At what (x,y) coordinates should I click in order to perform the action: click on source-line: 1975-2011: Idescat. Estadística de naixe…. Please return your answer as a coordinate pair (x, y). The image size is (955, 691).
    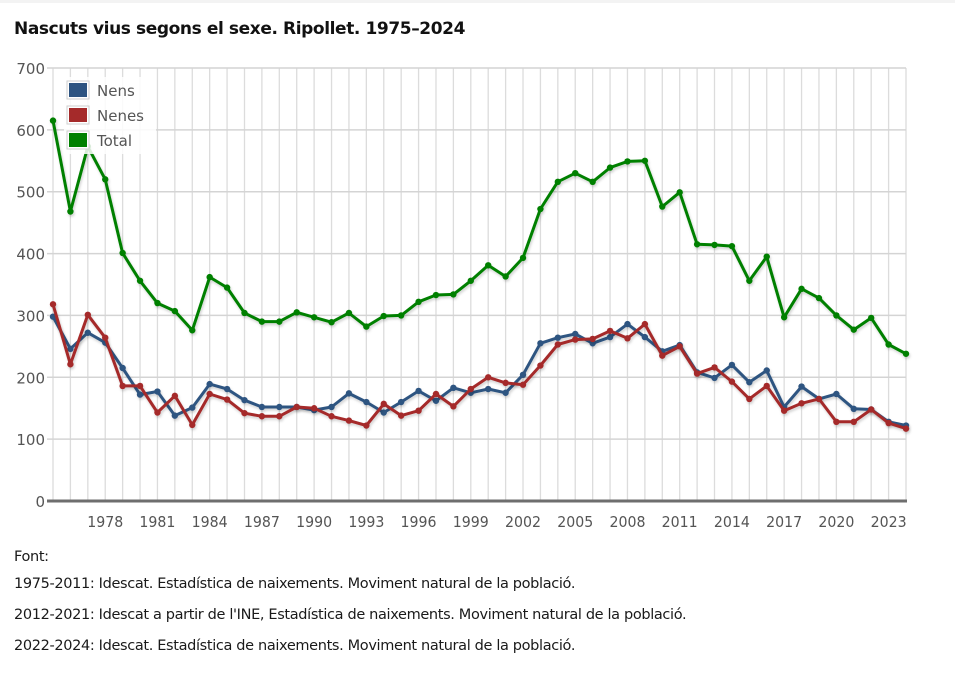
    Looking at the image, I should click on (295, 584).